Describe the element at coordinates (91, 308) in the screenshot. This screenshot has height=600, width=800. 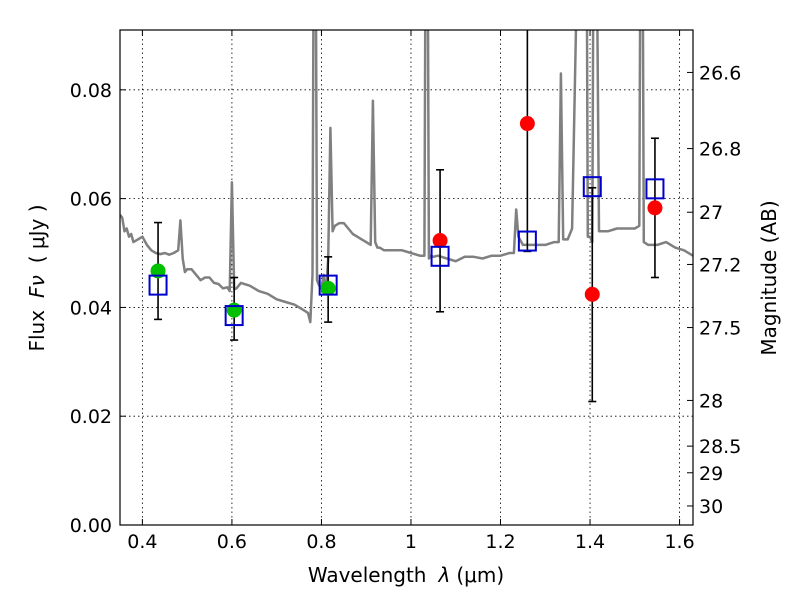
I see `y-tick-label: 0.04` at that location.